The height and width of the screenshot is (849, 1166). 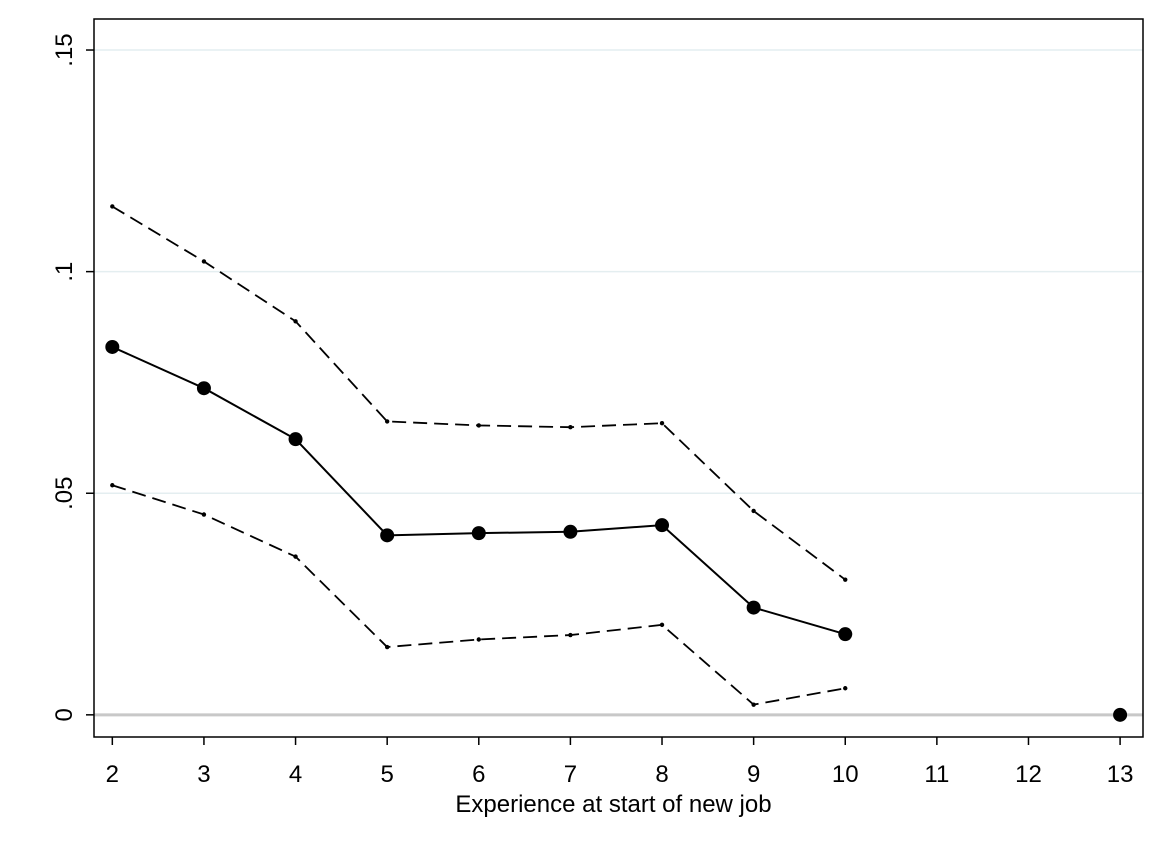 What do you see at coordinates (570, 774) in the screenshot?
I see `x-tick-label: 7` at bounding box center [570, 774].